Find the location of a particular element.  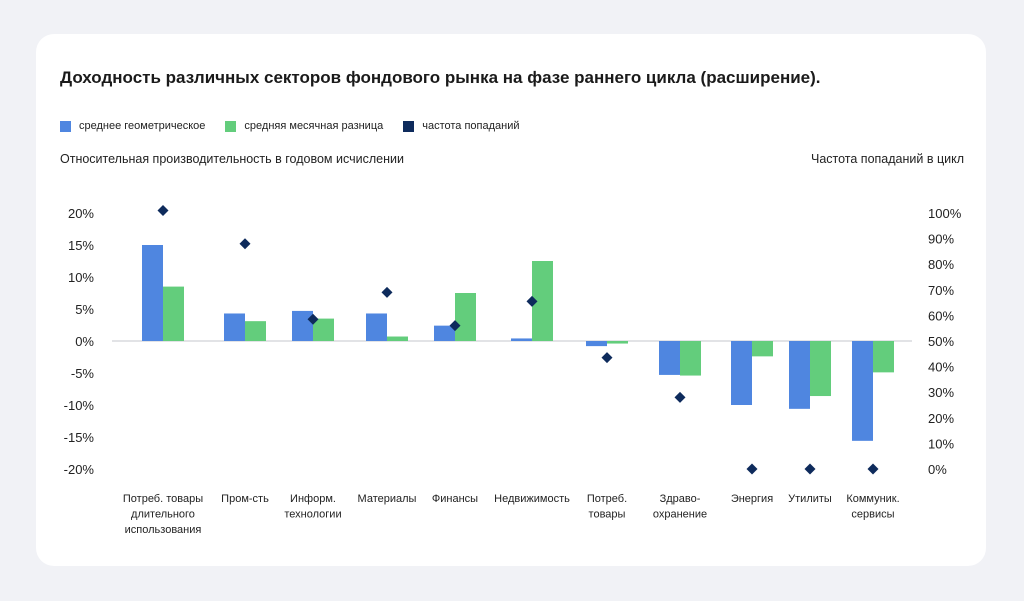

x-category-label-line: Материалы is located at coordinates (387, 499).